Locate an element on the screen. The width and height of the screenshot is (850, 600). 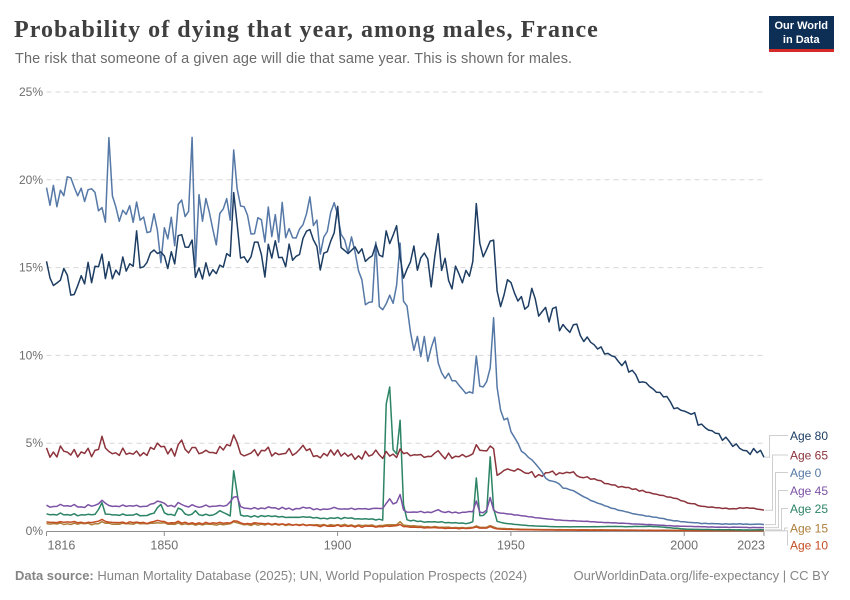
svg-text: 20% is located at coordinates (31, 180).